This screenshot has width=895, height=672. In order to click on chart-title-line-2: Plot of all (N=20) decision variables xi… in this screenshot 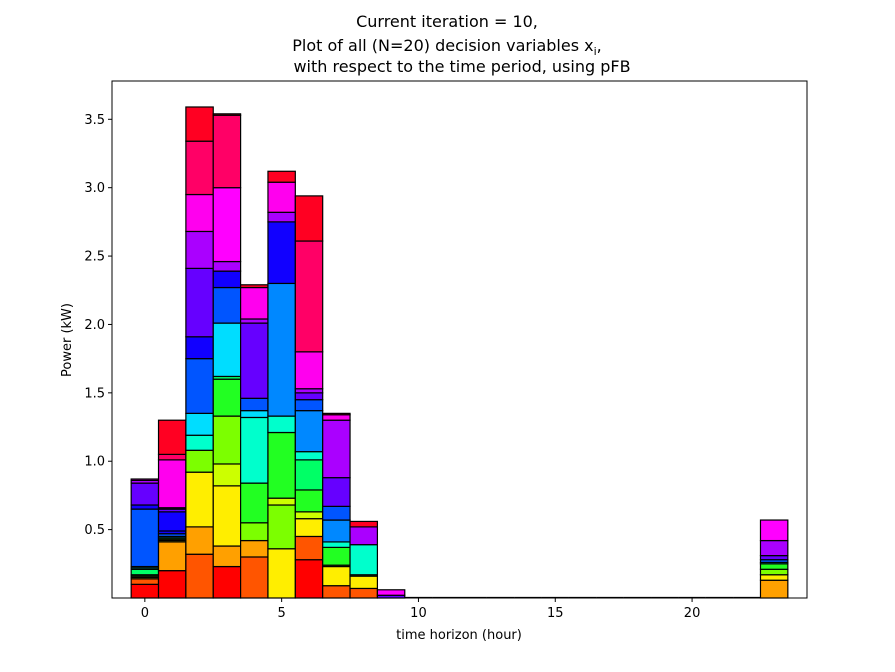, I will do `click(446, 47)`.